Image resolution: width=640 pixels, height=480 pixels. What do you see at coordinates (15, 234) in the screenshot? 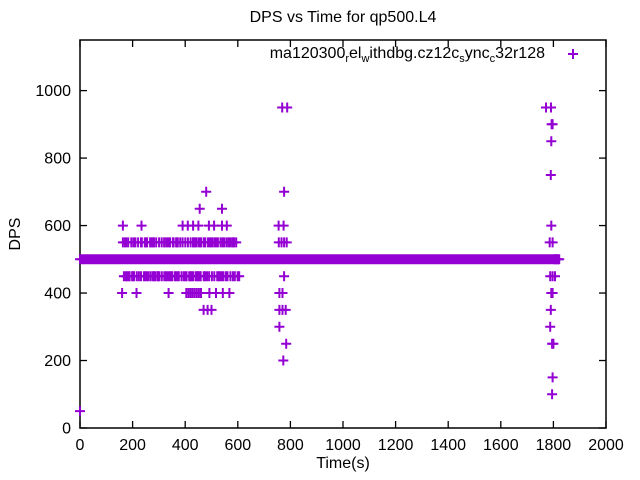
I see `y-axis-label: DPS` at bounding box center [15, 234].